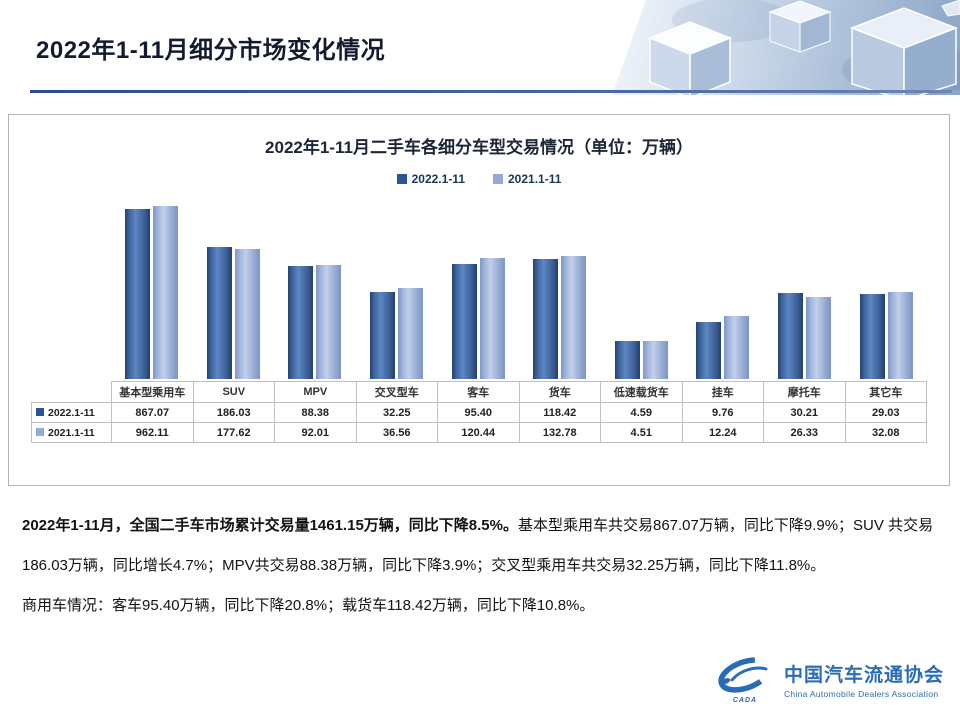  I want to click on table-cell-s1-c2: 92.01, so click(315, 432).